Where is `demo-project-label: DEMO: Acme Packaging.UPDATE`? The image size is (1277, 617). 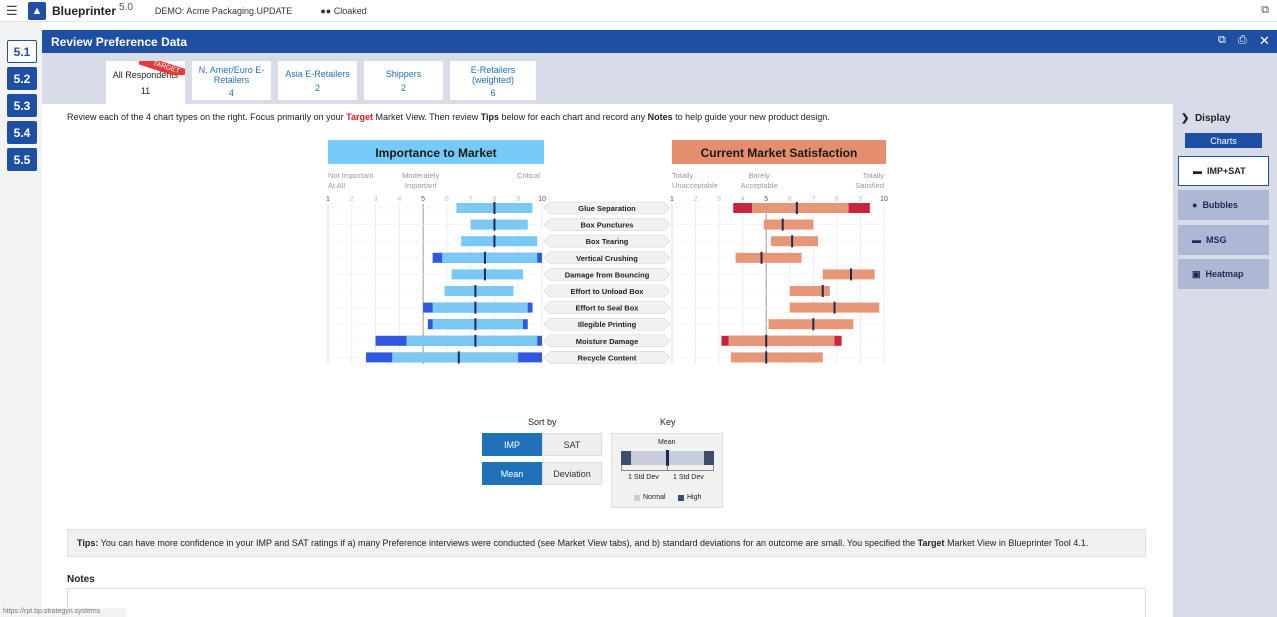 demo-project-label: DEMO: Acme Packaging.UPDATE is located at coordinates (223, 10).